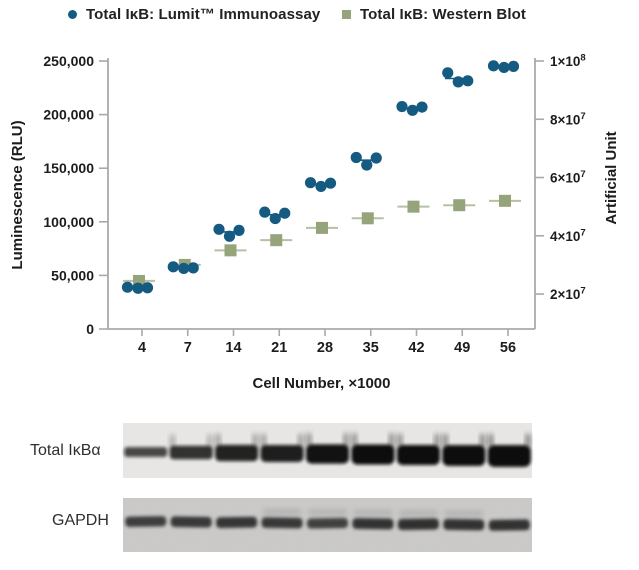  Describe the element at coordinates (68, 115) in the screenshot. I see `left-tick-label: 200,000` at that location.